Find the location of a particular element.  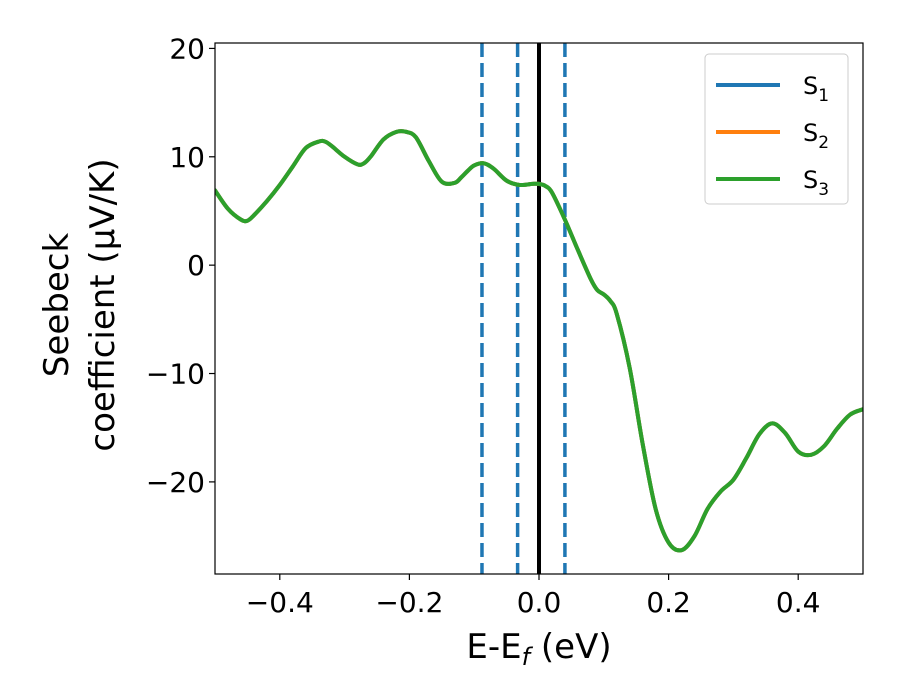

y-tick-label: 0 is located at coordinates (196, 265).